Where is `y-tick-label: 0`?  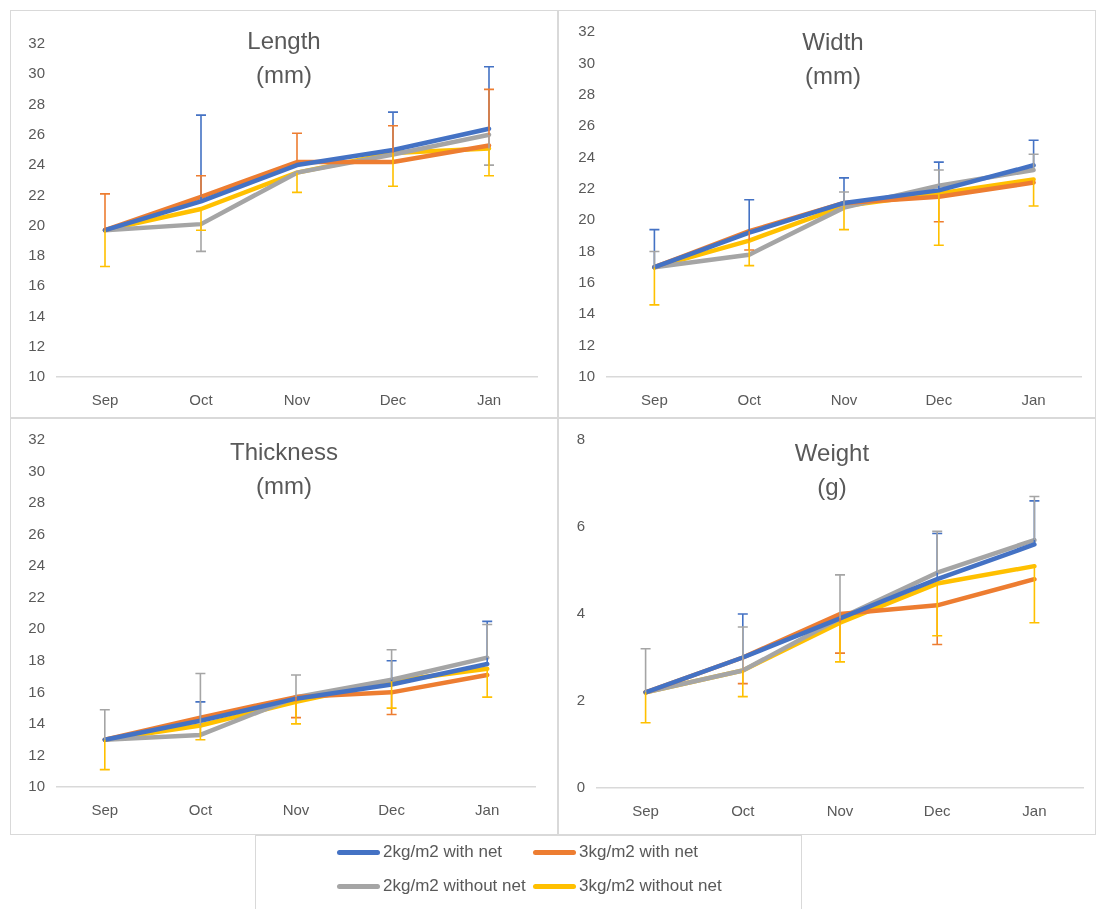
y-tick-label: 0 is located at coordinates (580, 787).